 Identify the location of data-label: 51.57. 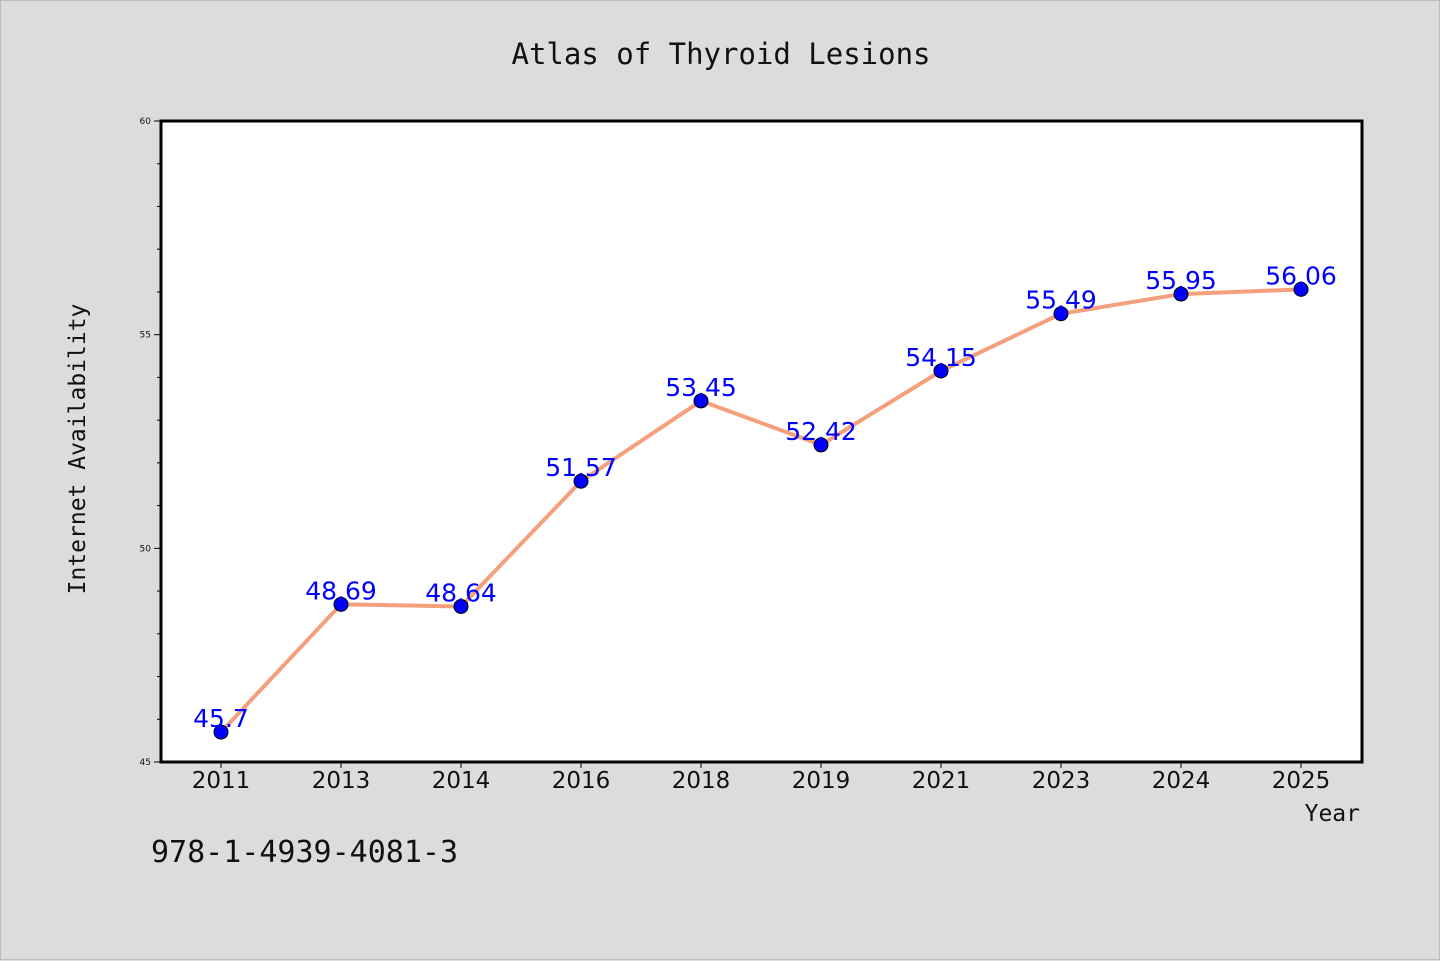
(581, 467).